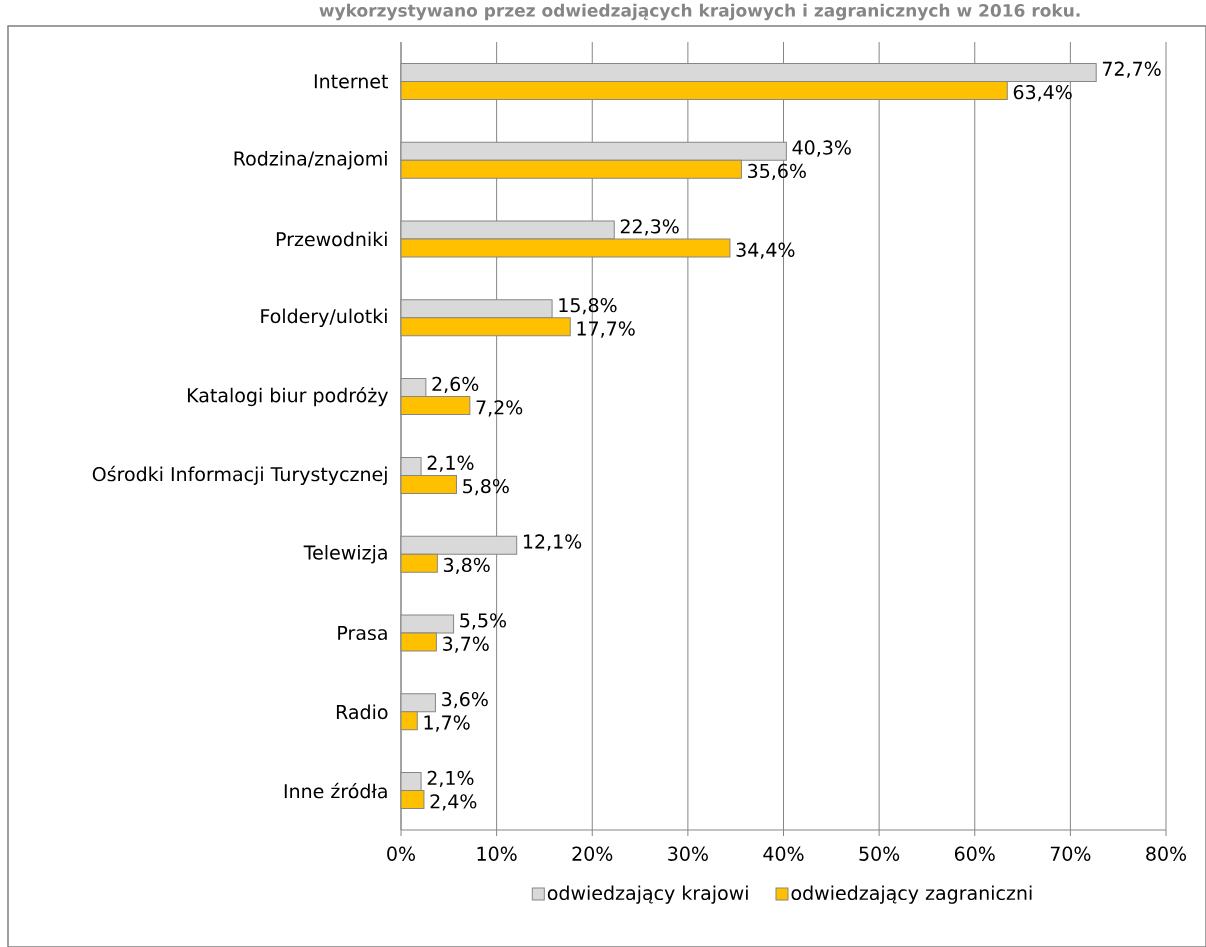 This screenshot has height=947, width=1206. I want to click on data-label: 2,4%, so click(453, 802).